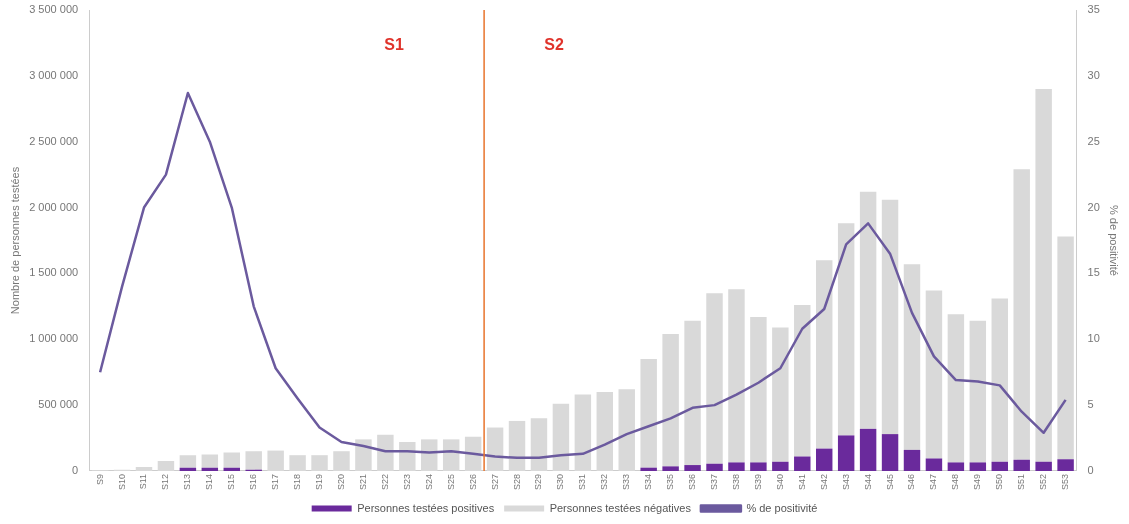 This screenshot has height=524, width=1129. What do you see at coordinates (275, 481) in the screenshot?
I see `x-tick-label: S17` at bounding box center [275, 481].